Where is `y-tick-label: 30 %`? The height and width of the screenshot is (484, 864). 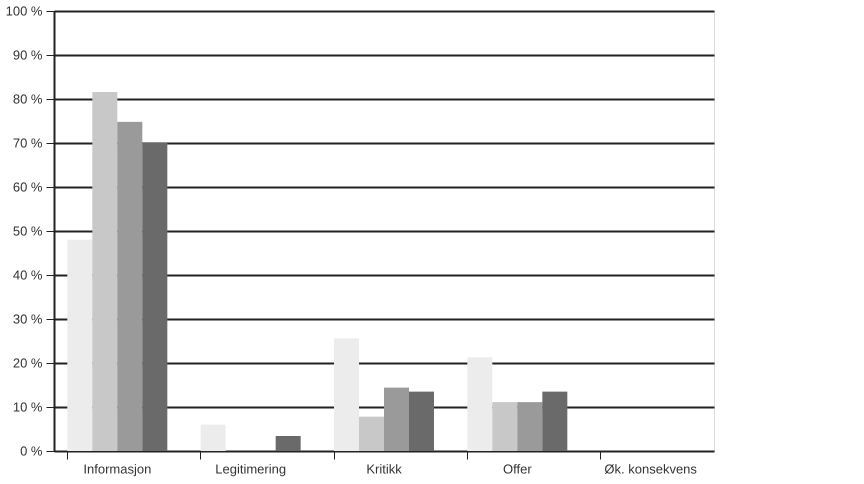
y-tick-label: 30 % is located at coordinates (27, 319).